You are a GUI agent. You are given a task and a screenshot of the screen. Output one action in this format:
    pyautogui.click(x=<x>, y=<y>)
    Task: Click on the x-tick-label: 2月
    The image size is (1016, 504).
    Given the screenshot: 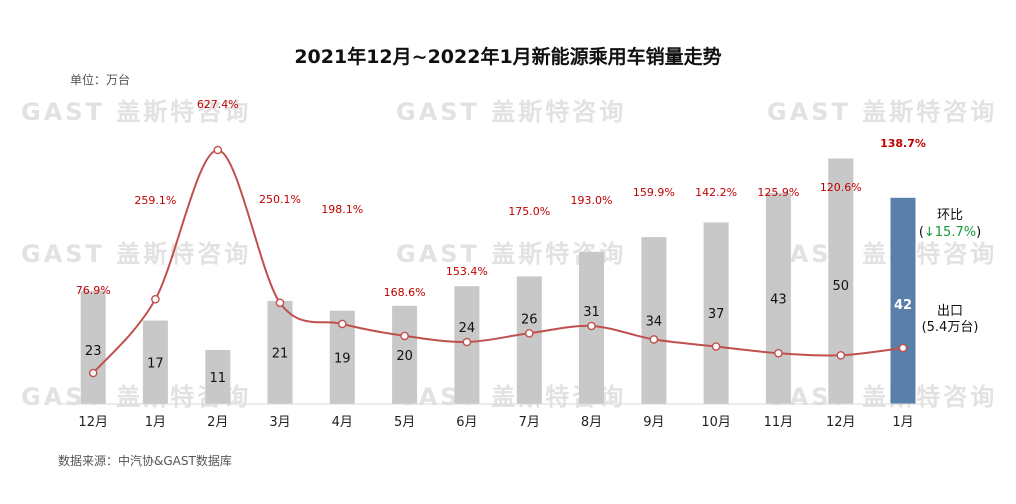 What is the action you would take?
    pyautogui.click(x=217, y=422)
    